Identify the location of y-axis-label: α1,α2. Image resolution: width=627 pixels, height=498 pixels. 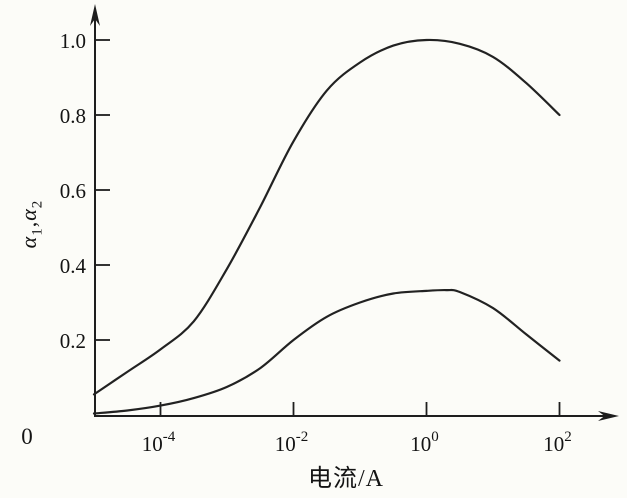
(33, 224).